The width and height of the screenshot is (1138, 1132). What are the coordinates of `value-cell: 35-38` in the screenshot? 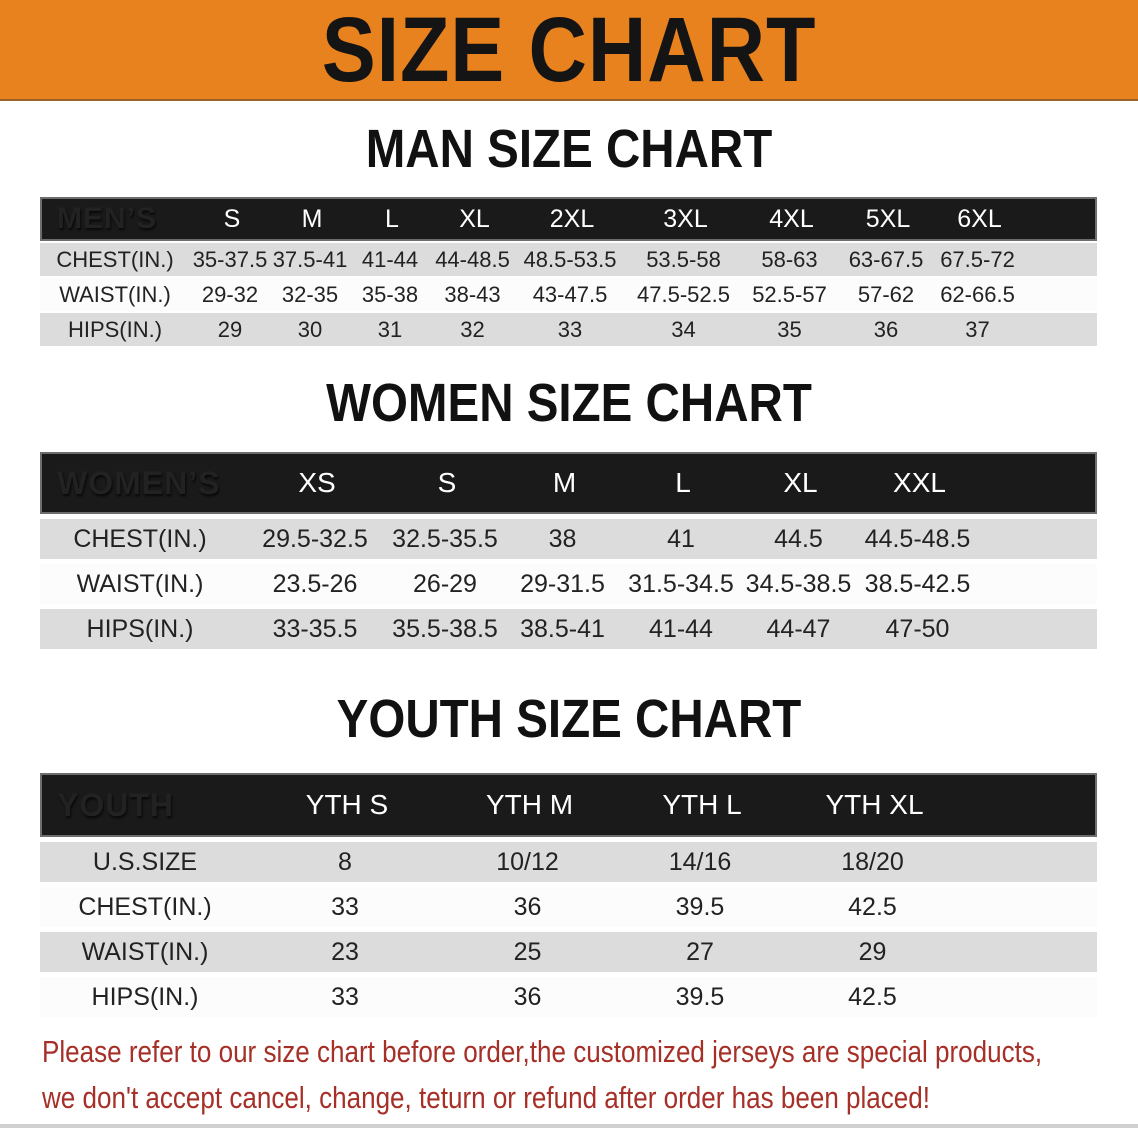 It's located at (390, 294).